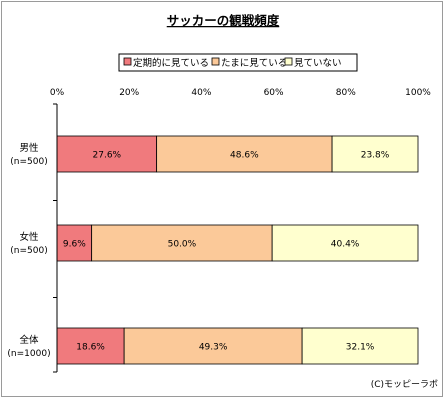  I want to click on chart-title: サッカーの観戦頻度, so click(223, 20).